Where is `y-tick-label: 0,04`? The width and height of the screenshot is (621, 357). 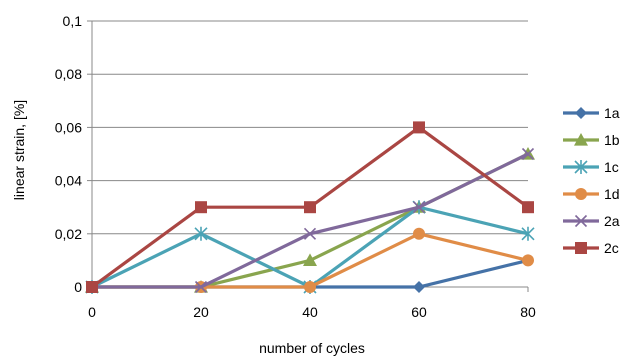 y-tick-label: 0,04 is located at coordinates (68, 181).